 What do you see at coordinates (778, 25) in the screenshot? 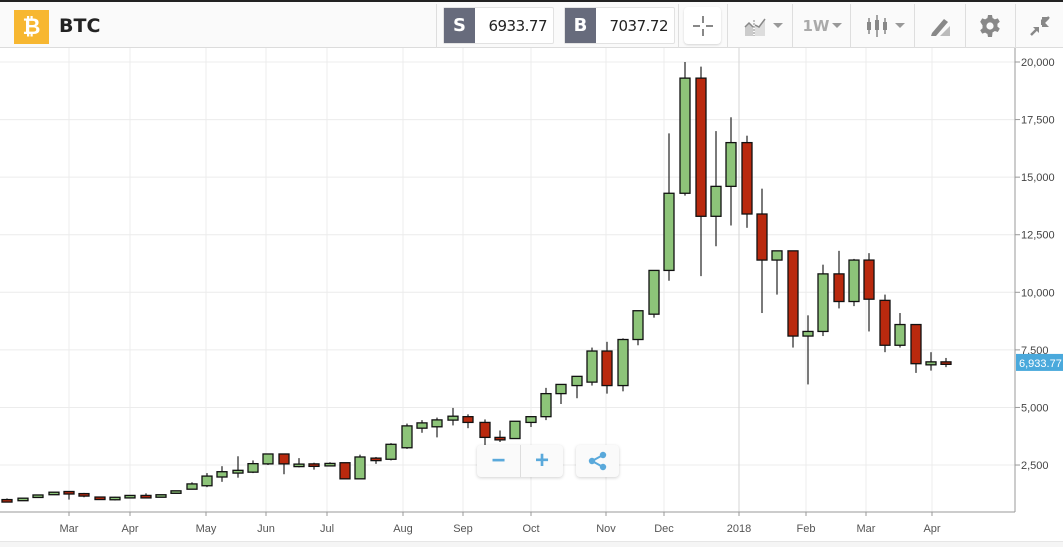
I see `chevron-down-icon` at bounding box center [778, 25].